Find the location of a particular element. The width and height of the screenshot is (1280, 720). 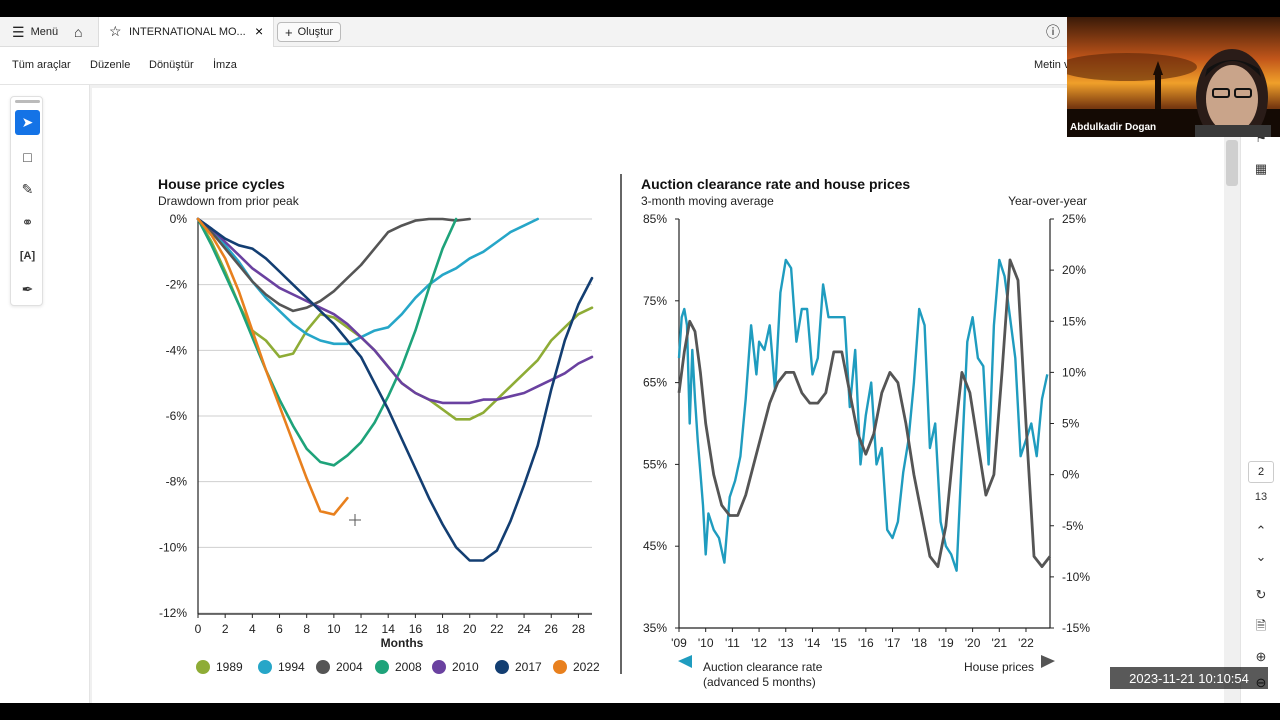

crosshair-cursor-icon is located at coordinates (355, 520).